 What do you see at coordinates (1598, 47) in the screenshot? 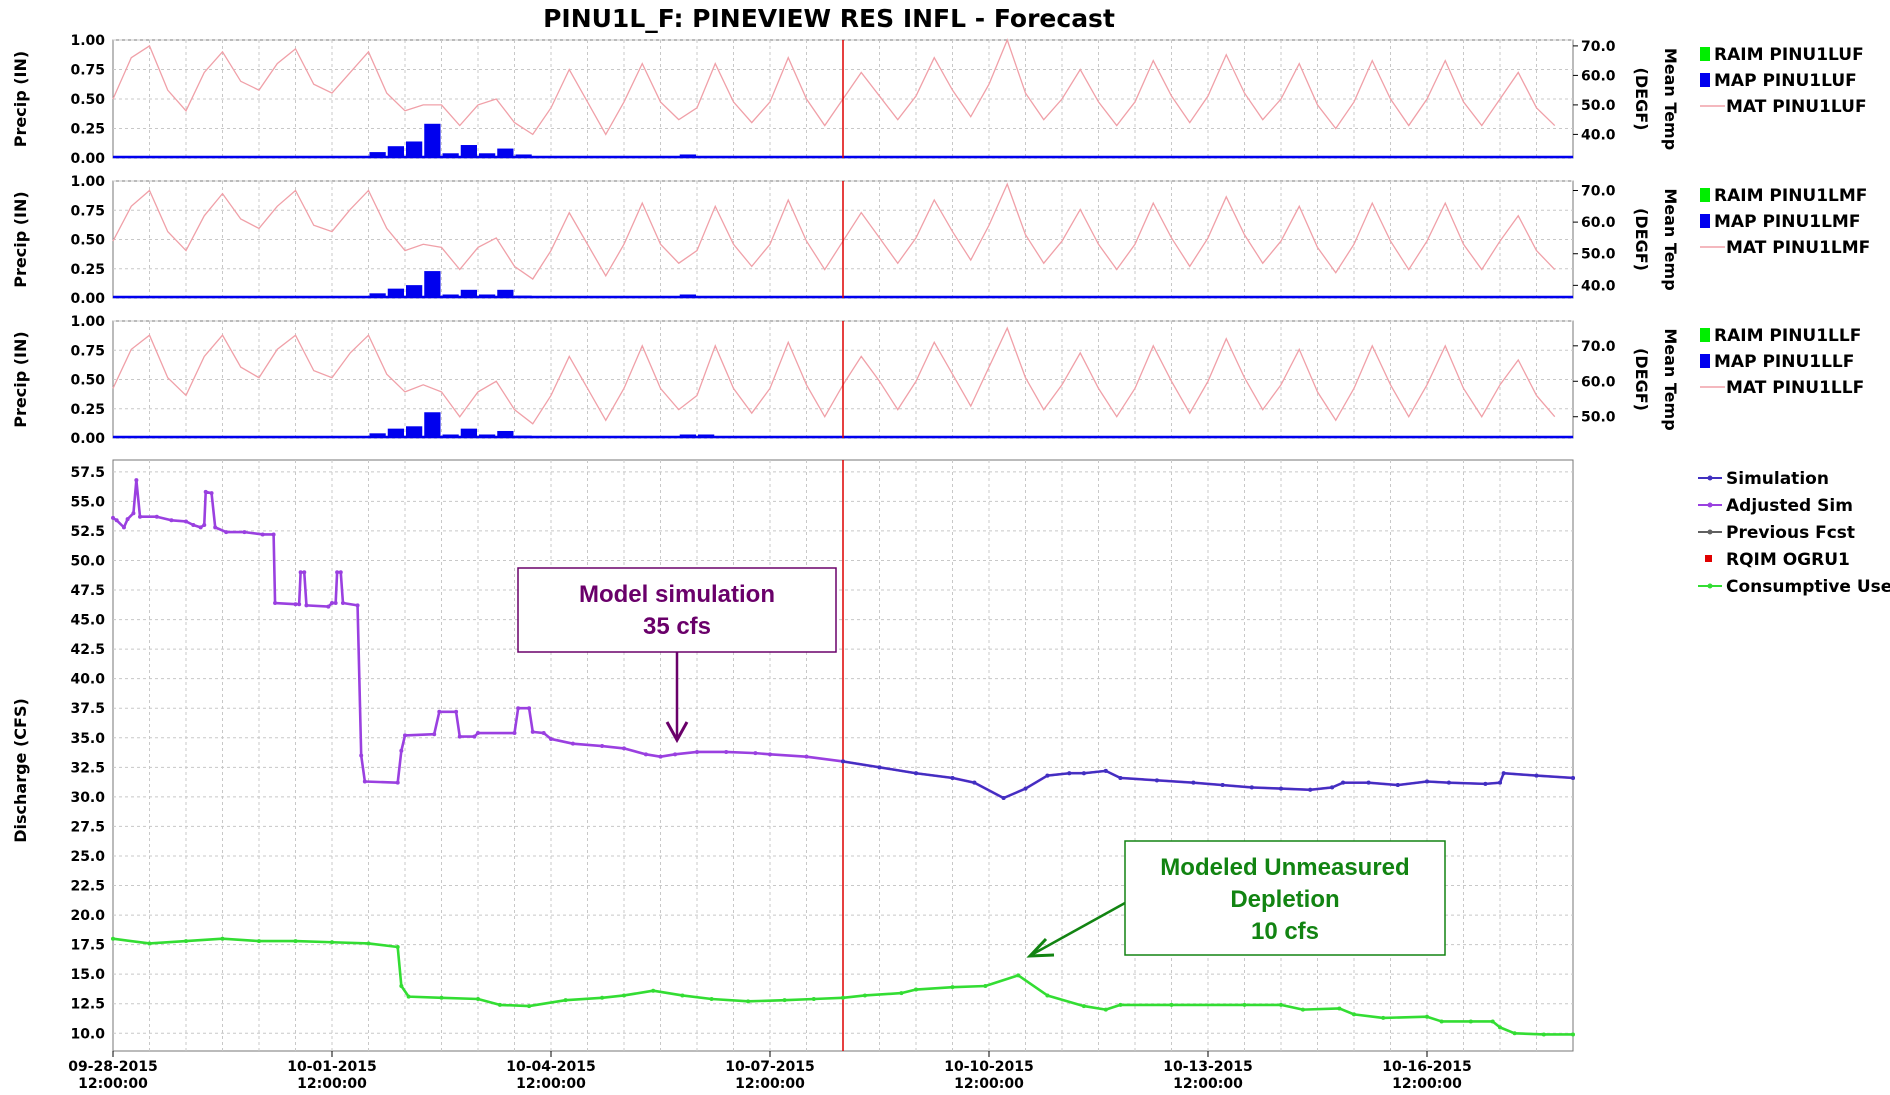
I see `temp-y-tick: 70.0` at bounding box center [1598, 47].